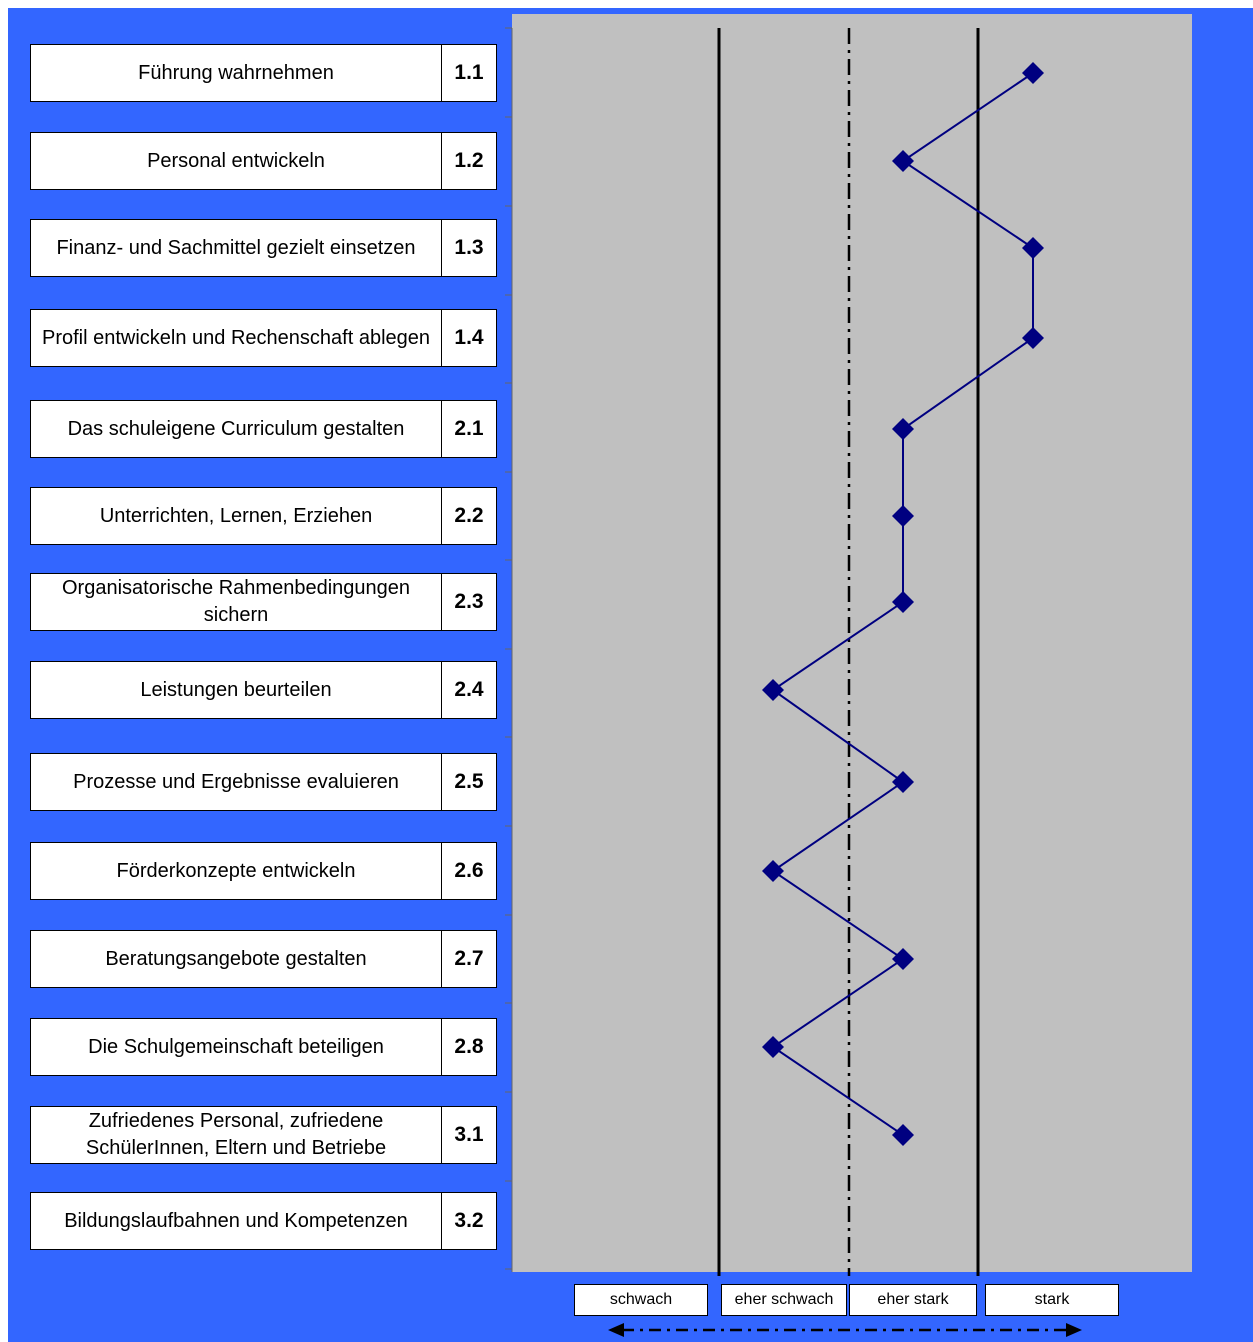 The width and height of the screenshot is (1253, 1342). What do you see at coordinates (469, 161) in the screenshot?
I see `row-number: 1.2` at bounding box center [469, 161].